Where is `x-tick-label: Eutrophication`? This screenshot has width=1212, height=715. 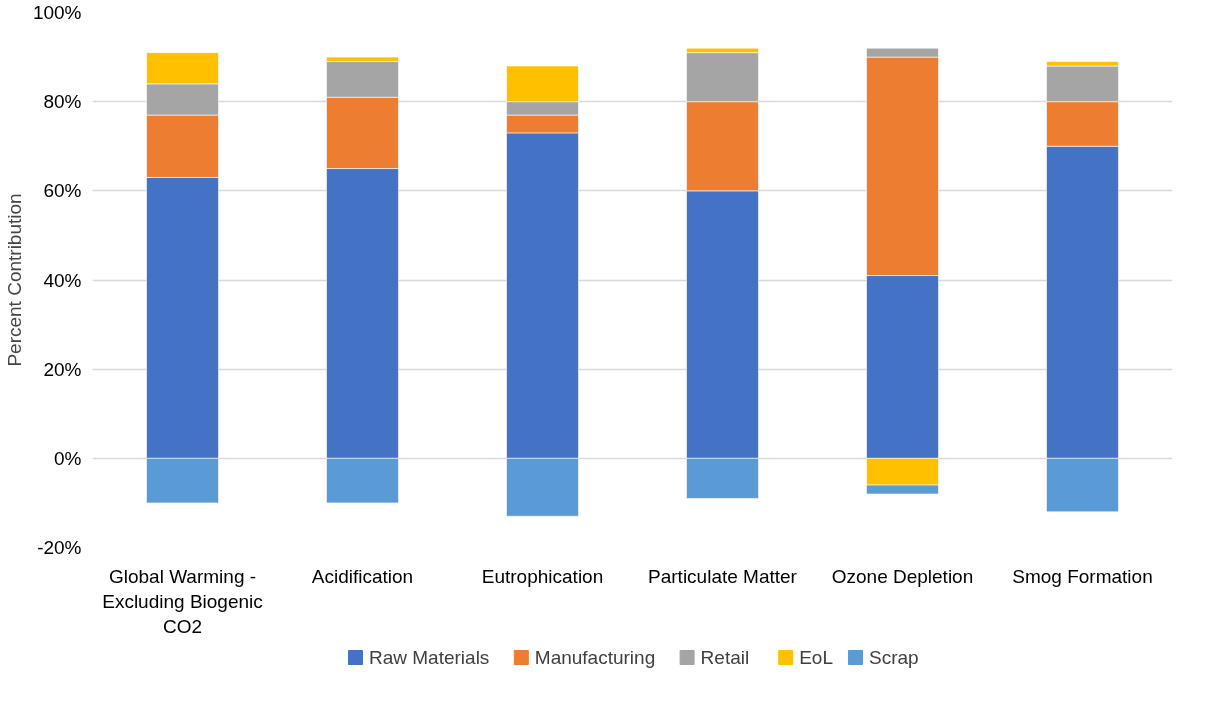
x-tick-label: Eutrophication is located at coordinates (542, 576).